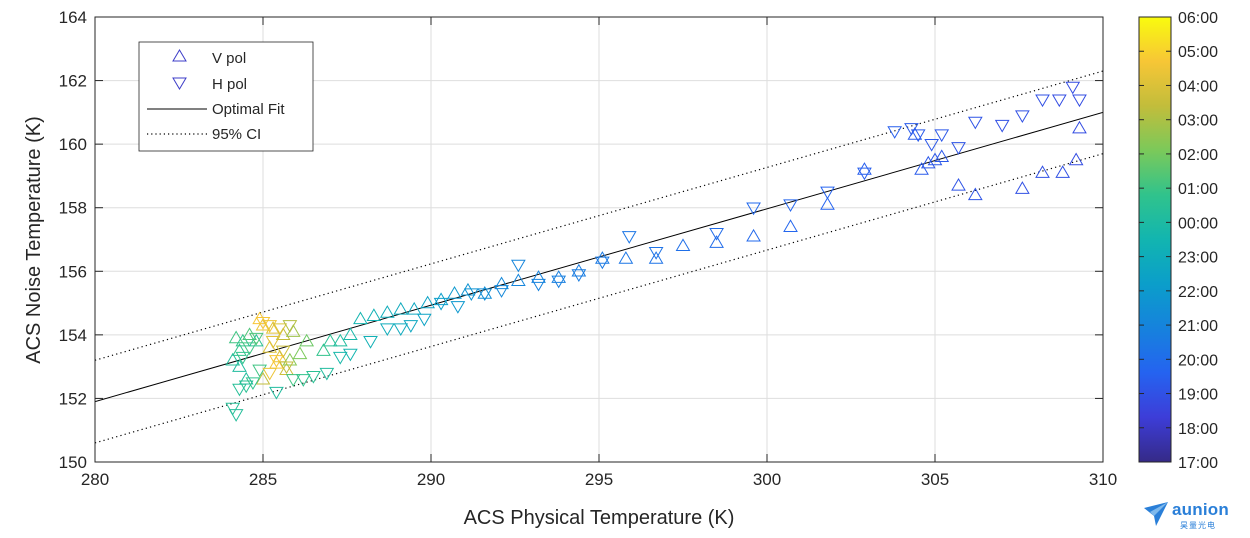  Describe the element at coordinates (1198, 292) in the screenshot. I see `colorbar-tick-label: 22:00` at that location.